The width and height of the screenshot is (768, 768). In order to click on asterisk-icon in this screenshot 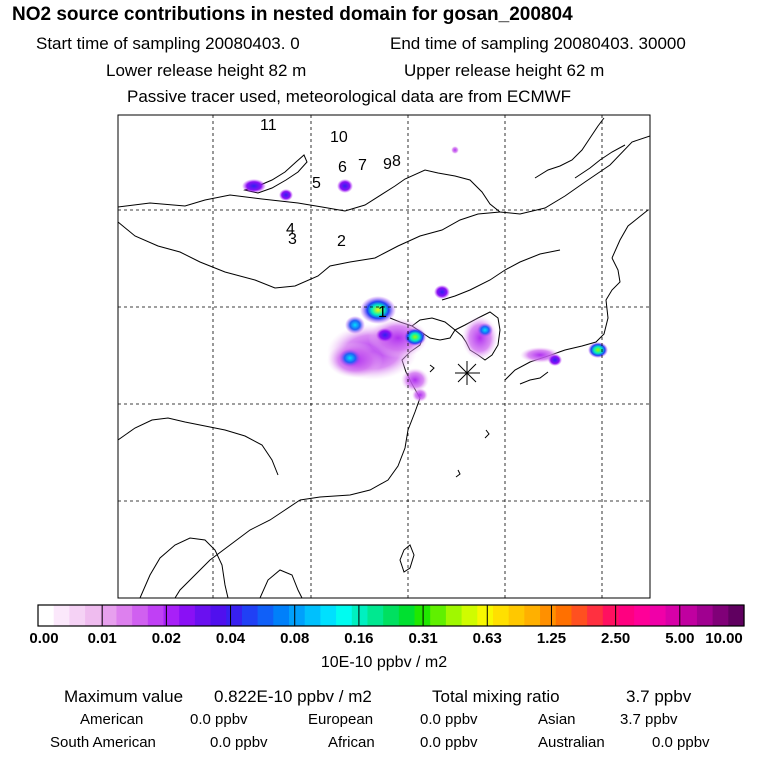, I will do `click(467, 373)`.